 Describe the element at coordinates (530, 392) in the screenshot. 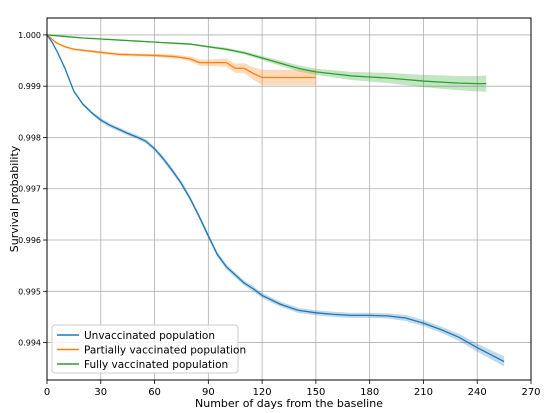

I see `x-tick-label: 270` at that location.